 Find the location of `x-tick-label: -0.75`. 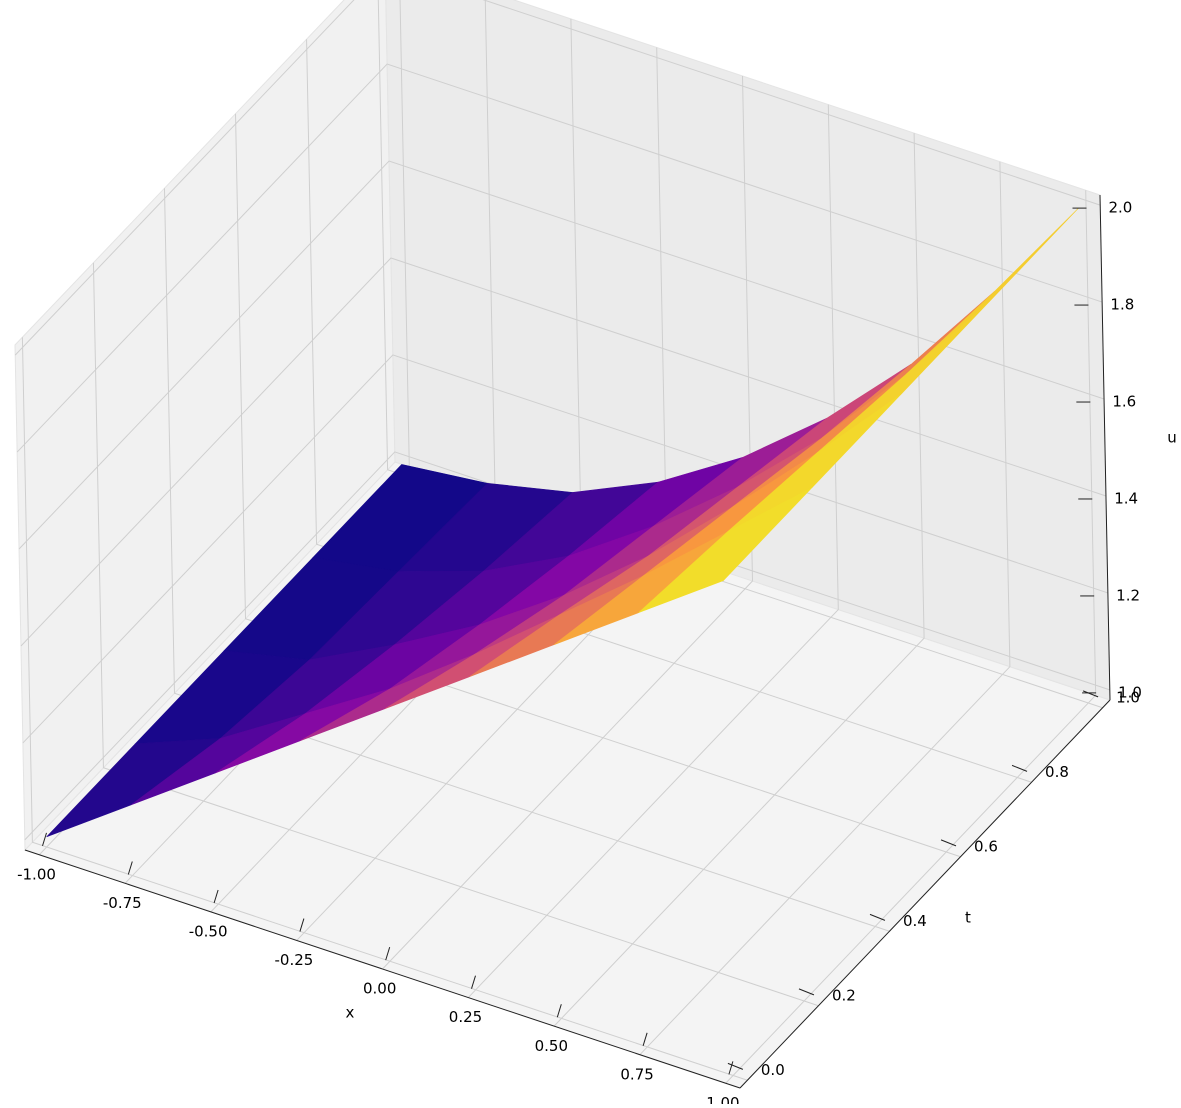

x-tick-label: -0.75 is located at coordinates (122, 903).